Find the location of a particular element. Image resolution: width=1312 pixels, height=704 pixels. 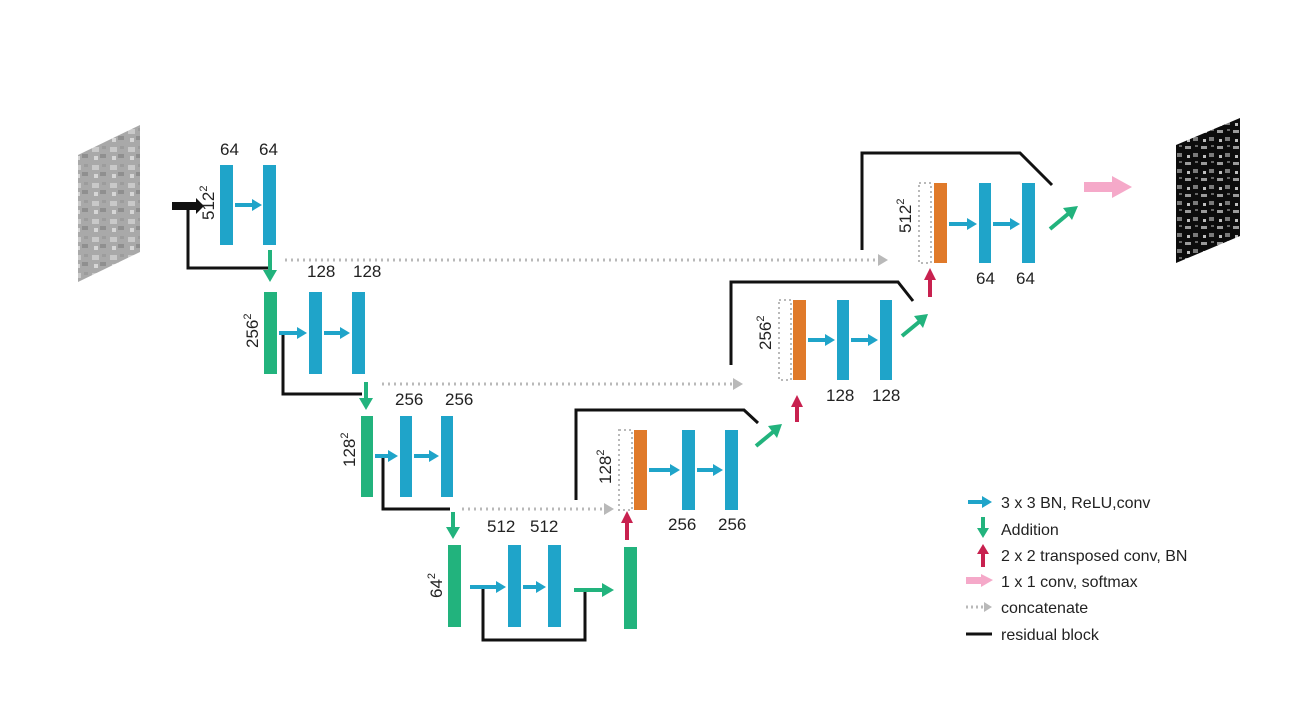

legend-item: 3 x 3 BN, ReLU,conv is located at coordinates (1059, 503).